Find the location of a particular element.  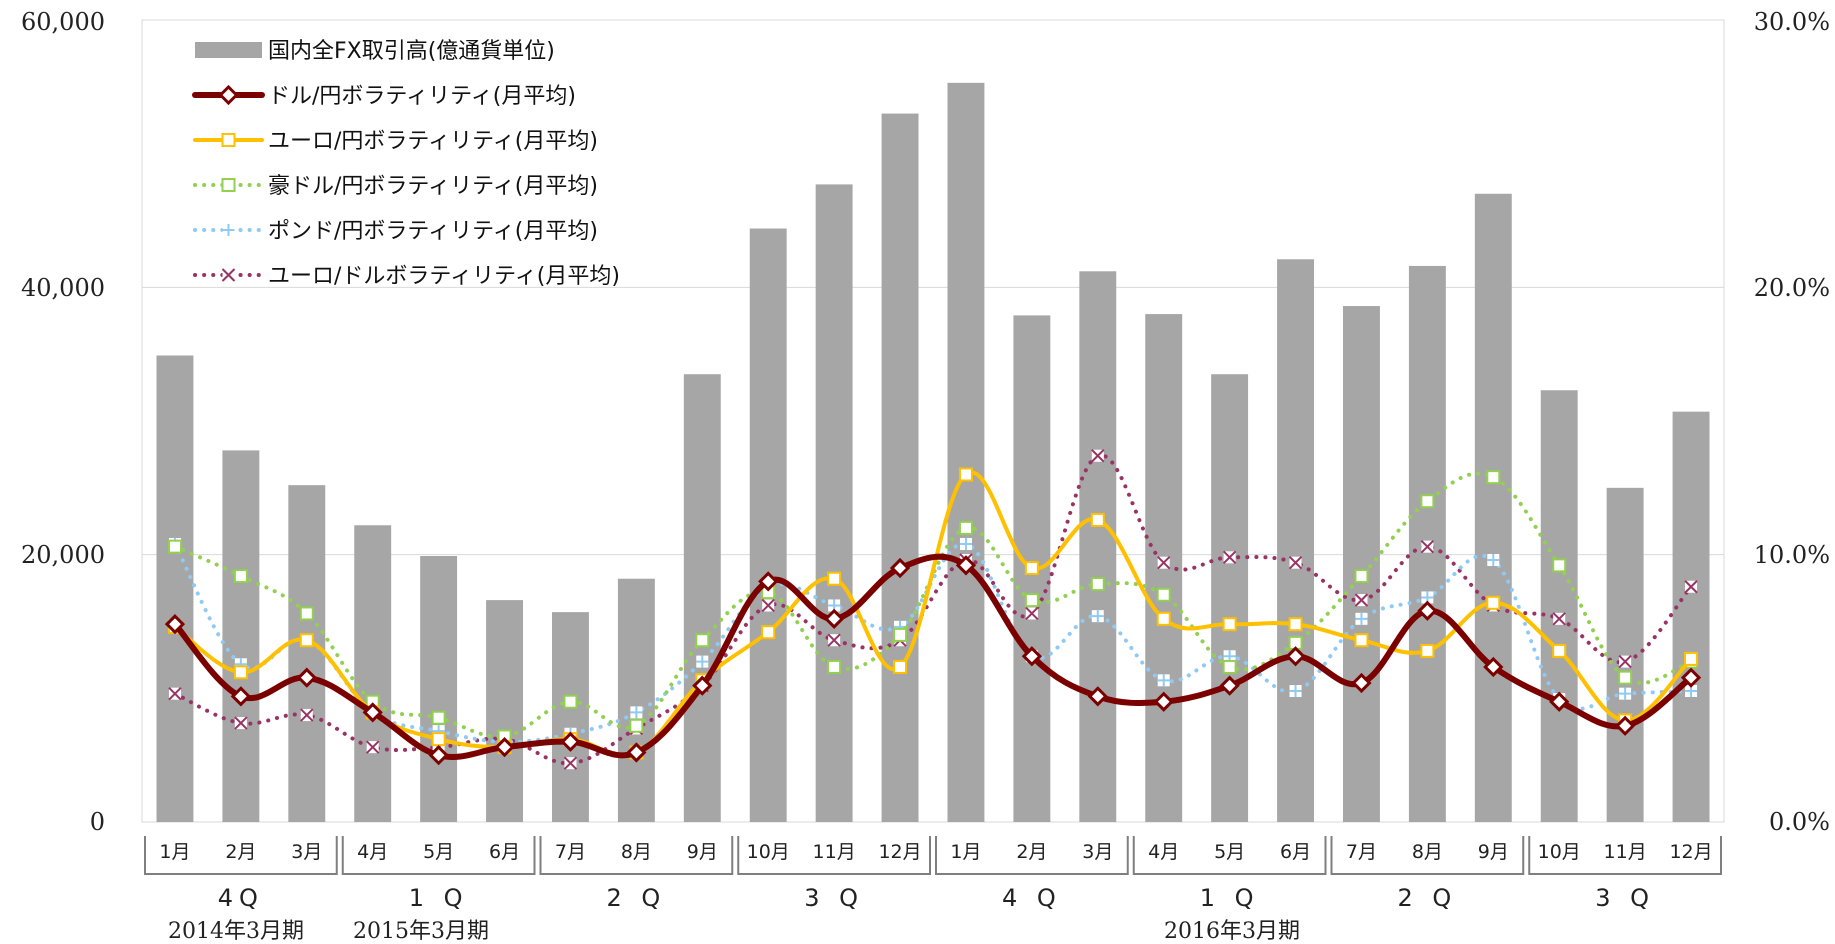

category-label-19: 7月 is located at coordinates (1361, 852).